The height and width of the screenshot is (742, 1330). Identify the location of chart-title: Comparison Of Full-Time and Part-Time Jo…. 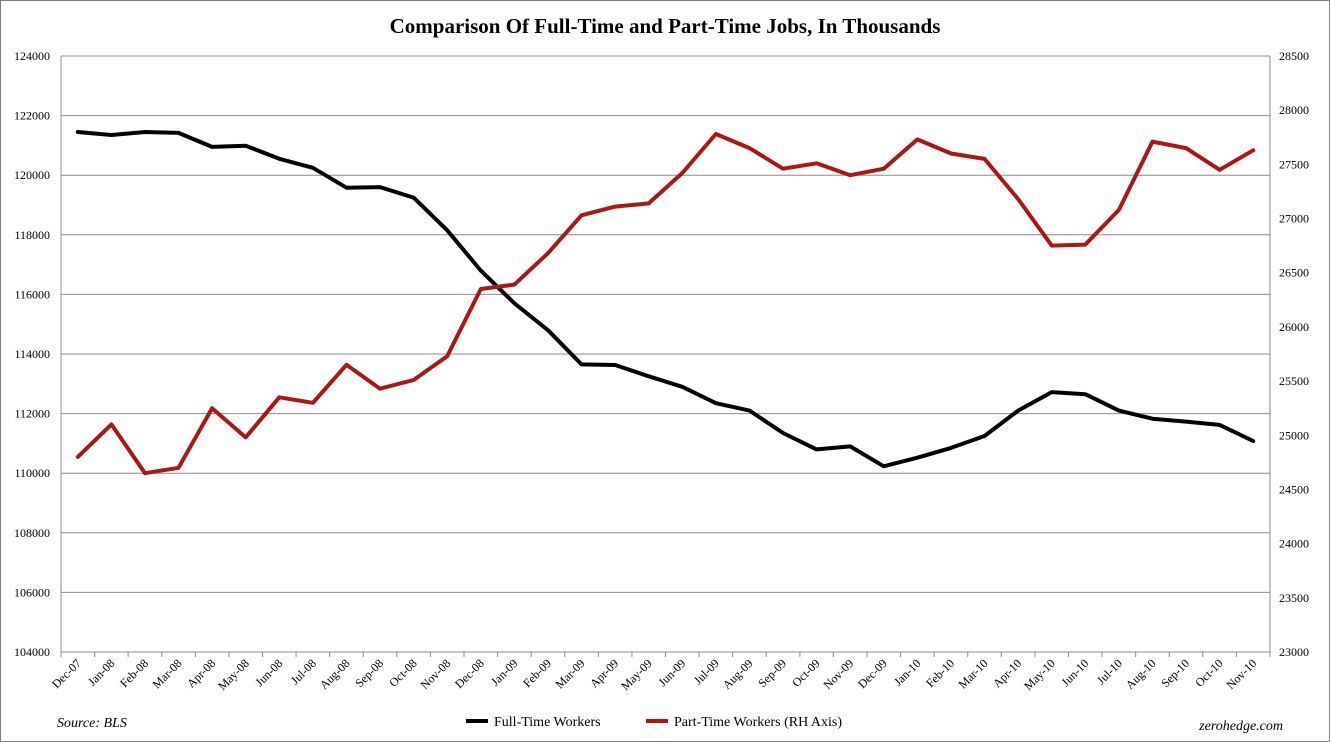
(665, 26).